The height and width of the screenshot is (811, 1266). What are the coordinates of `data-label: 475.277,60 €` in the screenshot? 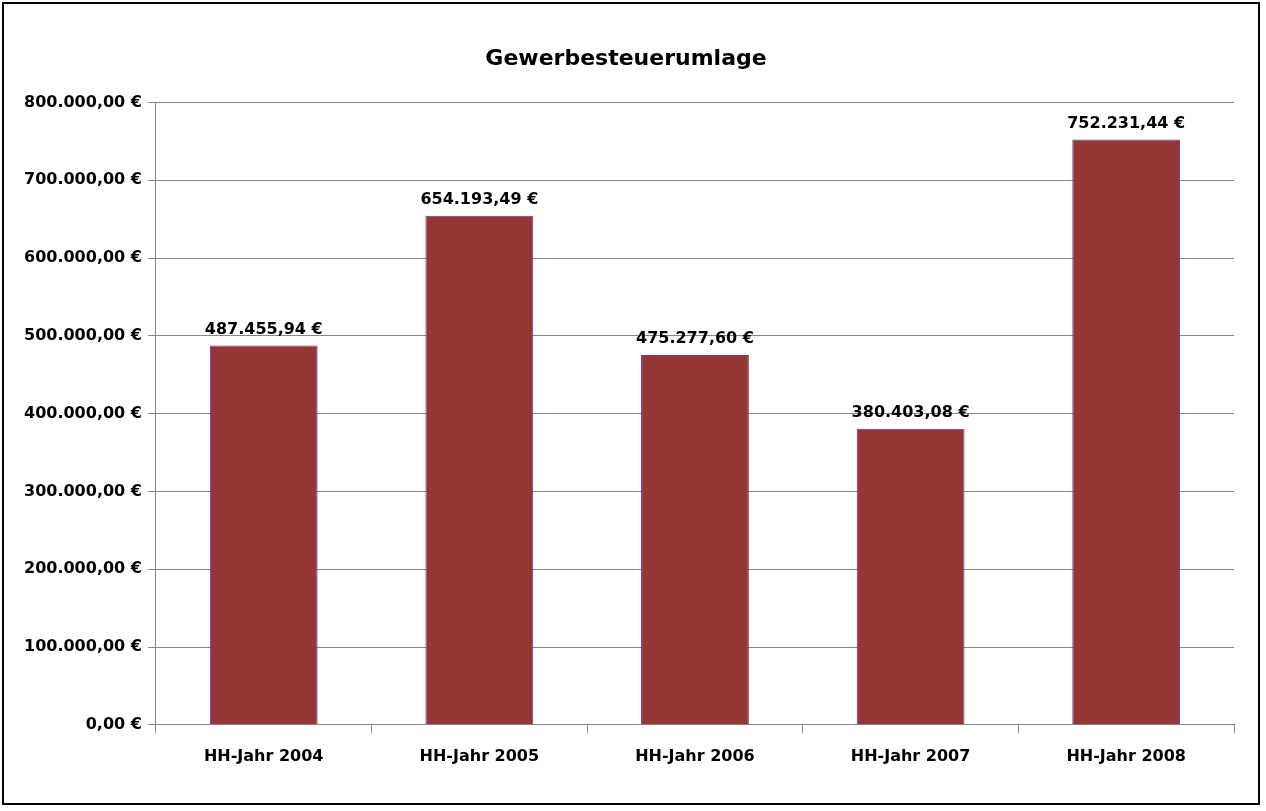 It's located at (695, 338).